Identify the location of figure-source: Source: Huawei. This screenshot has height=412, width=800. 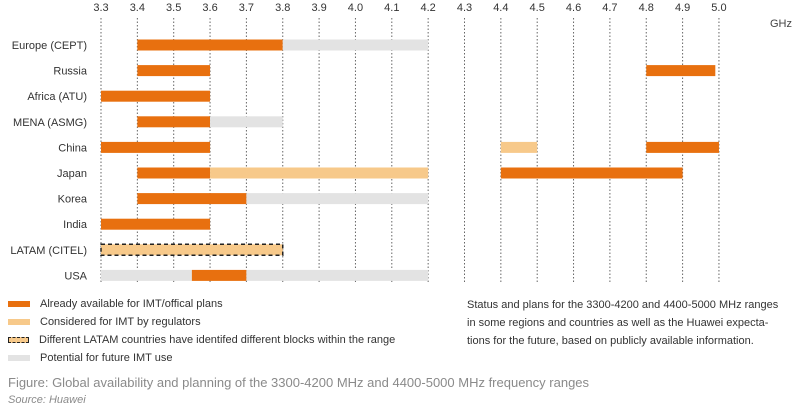
(47, 400).